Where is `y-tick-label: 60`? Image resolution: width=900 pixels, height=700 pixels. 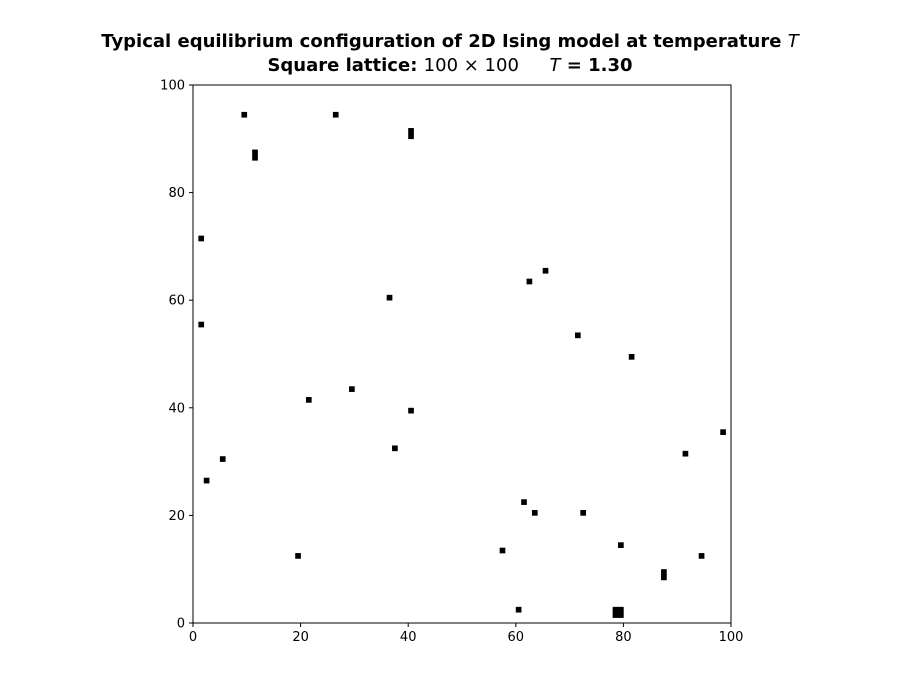 y-tick-label: 60 is located at coordinates (176, 301).